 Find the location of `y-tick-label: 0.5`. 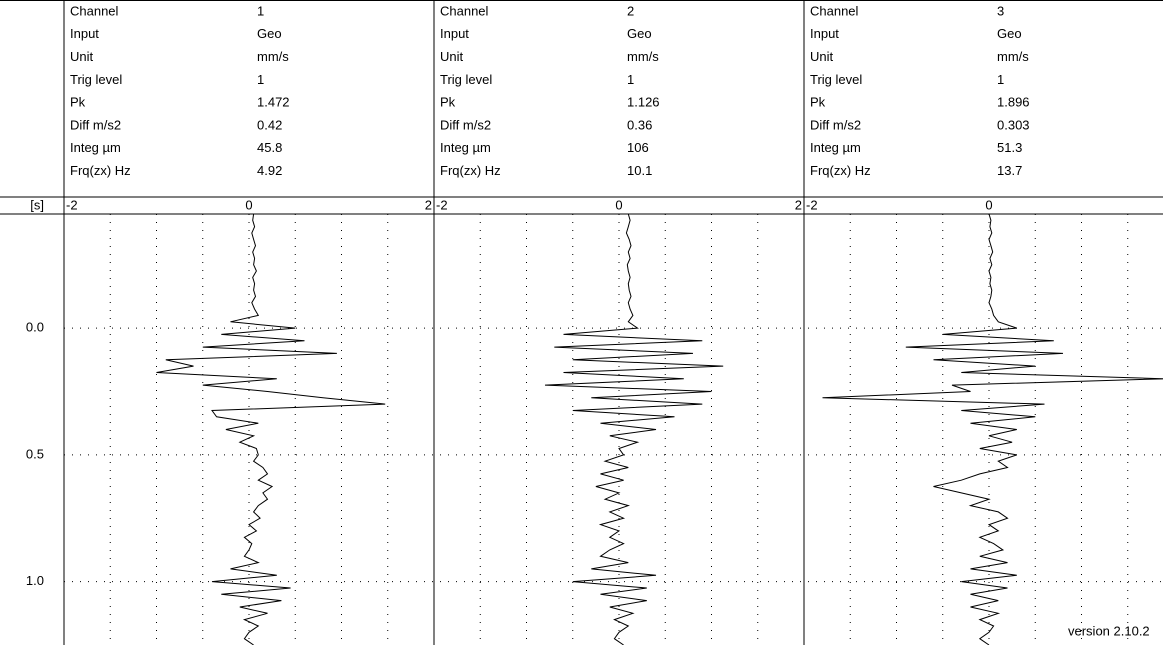

y-tick-label: 0.5 is located at coordinates (35, 453).